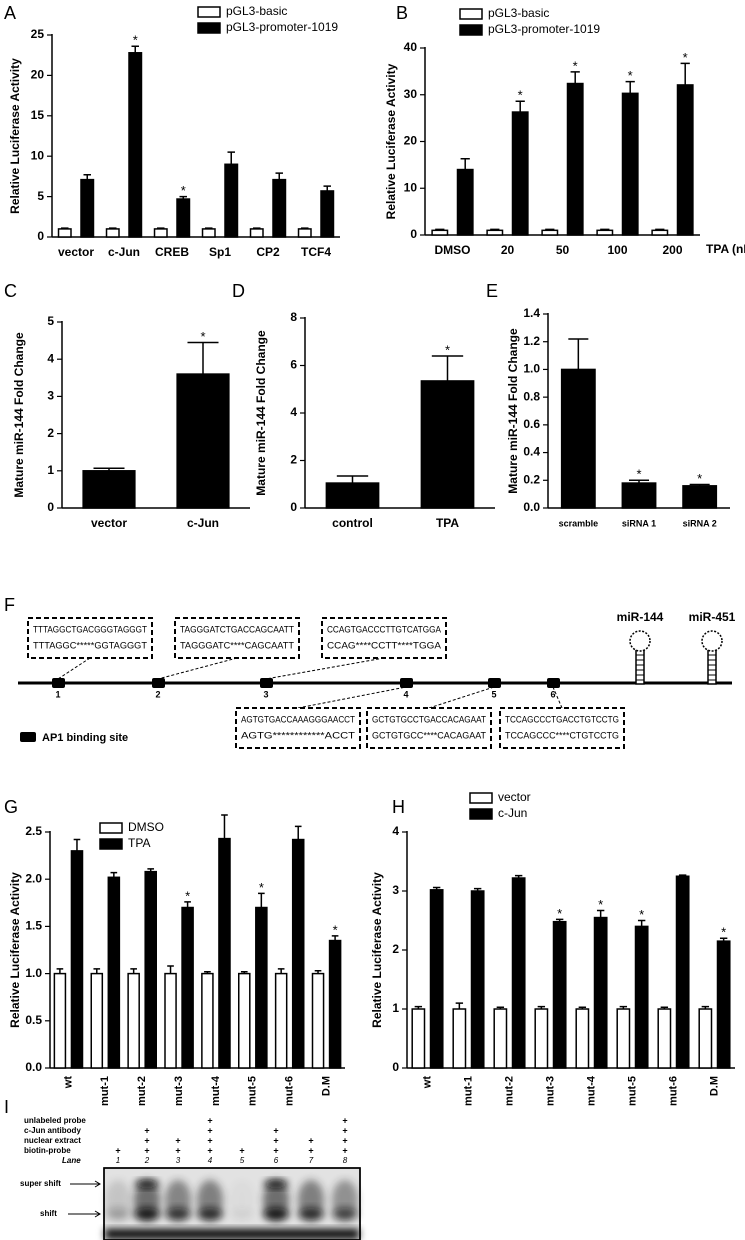 The image size is (745, 1240). I want to click on x-tick-label: c-Jun, so click(203, 523).